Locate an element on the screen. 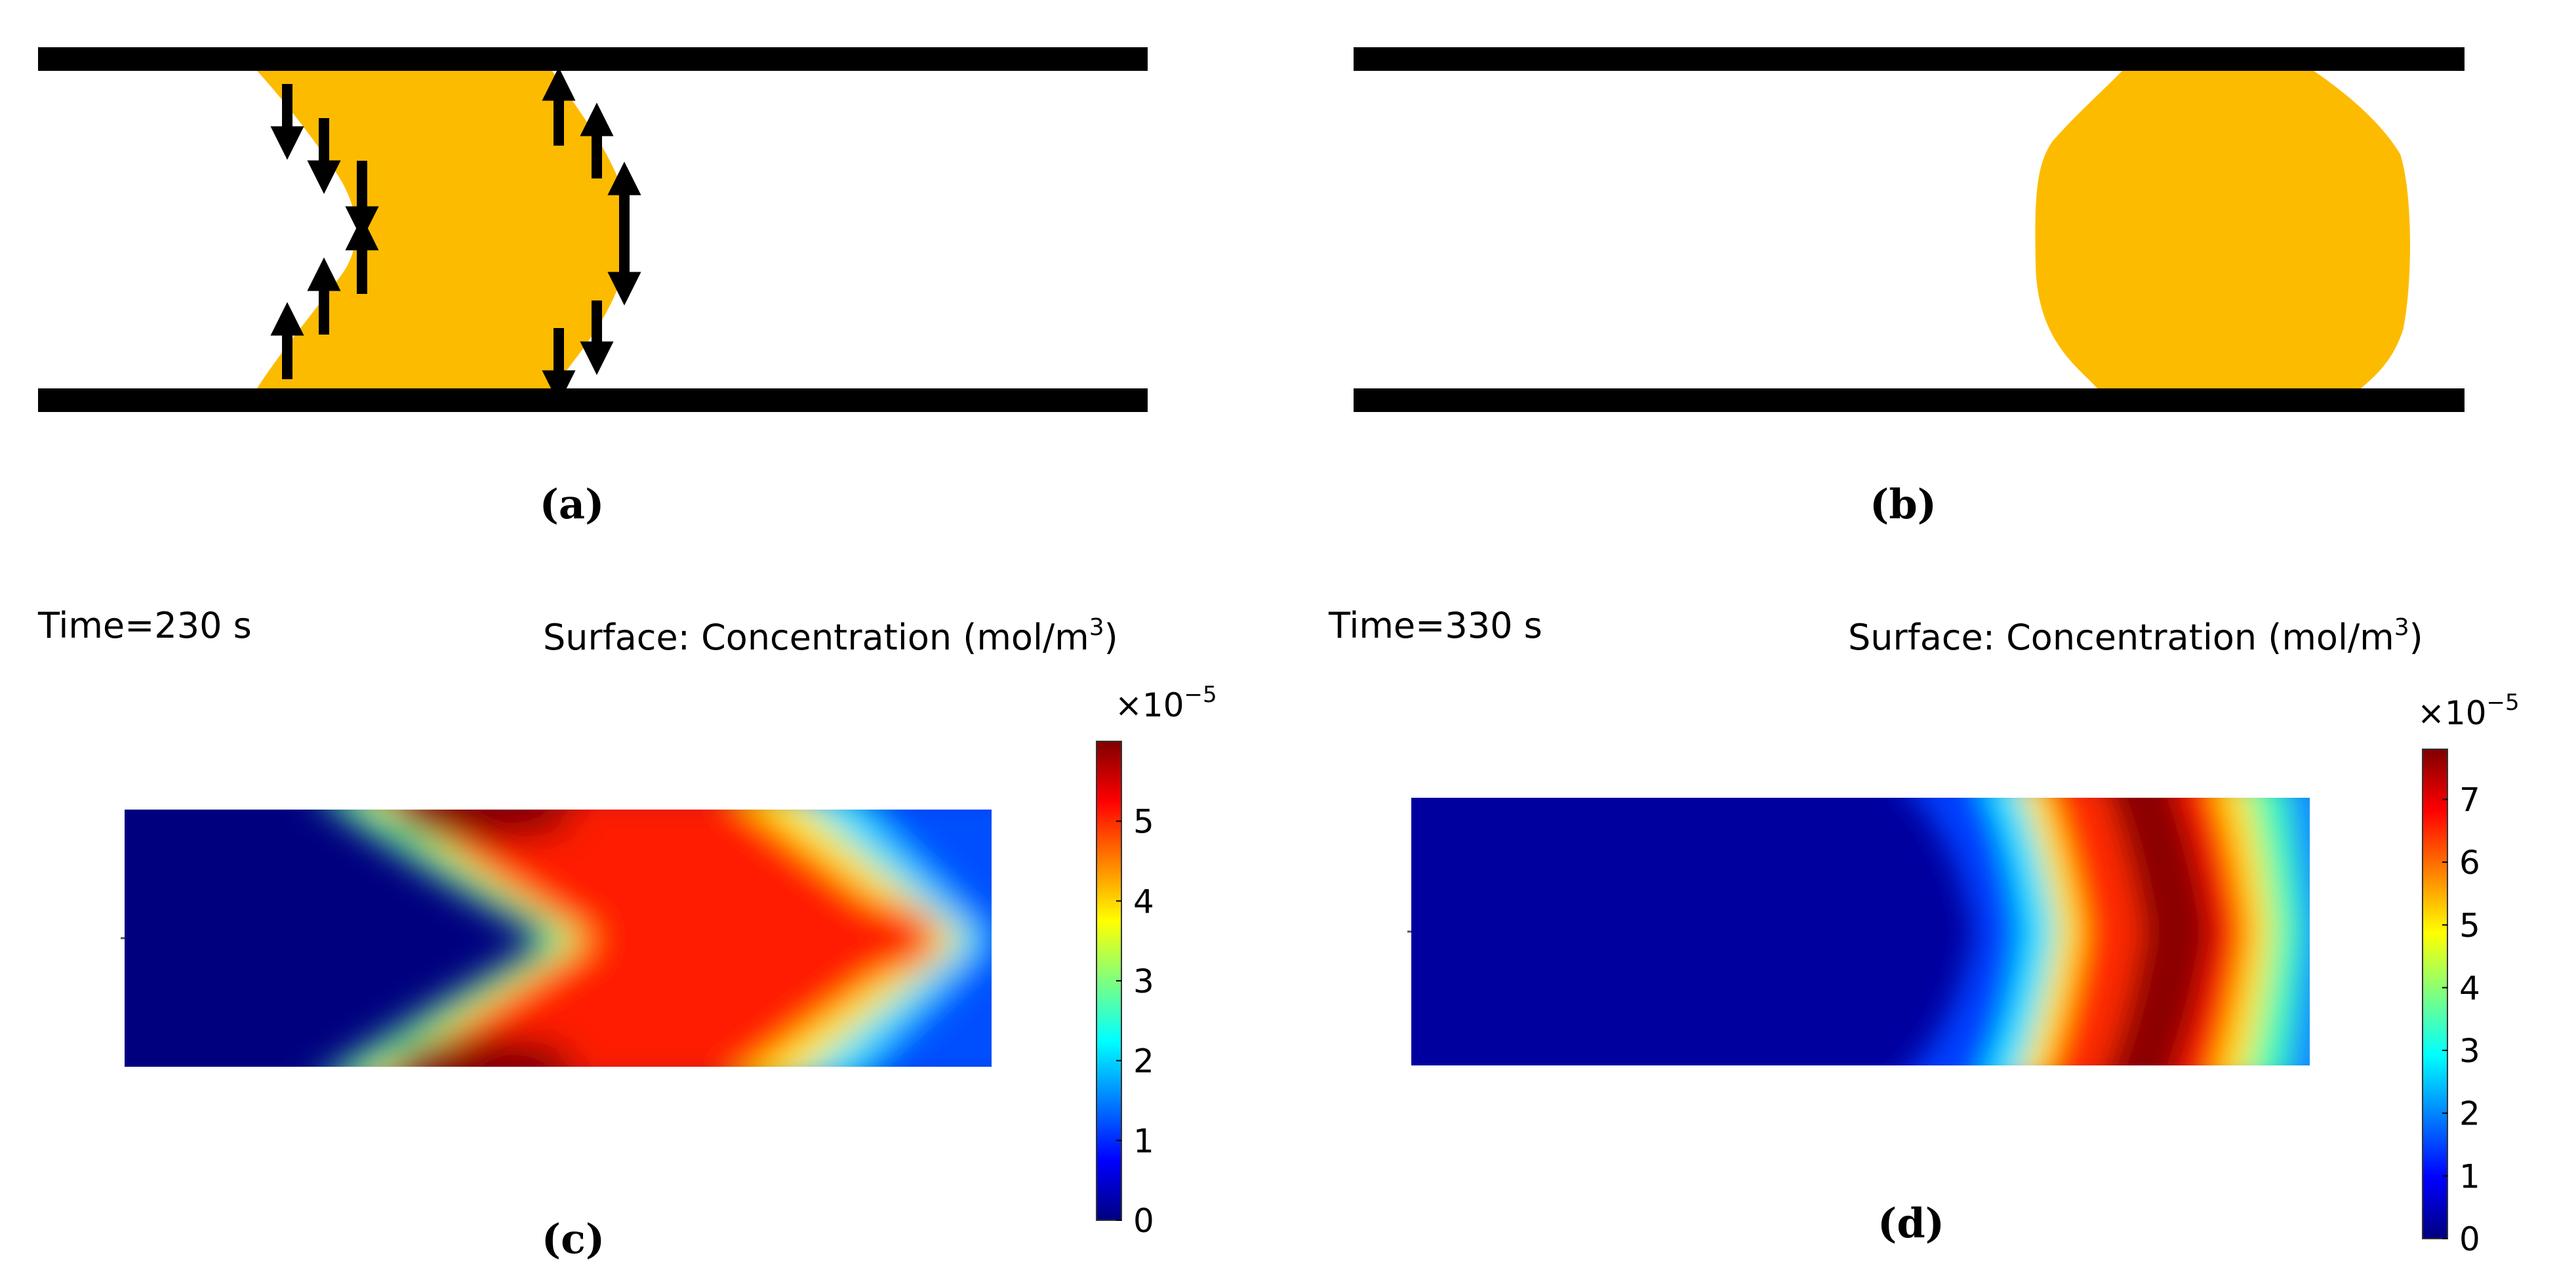  surface-title-c: Surface: Concentration (mol/m3) is located at coordinates (831, 636).